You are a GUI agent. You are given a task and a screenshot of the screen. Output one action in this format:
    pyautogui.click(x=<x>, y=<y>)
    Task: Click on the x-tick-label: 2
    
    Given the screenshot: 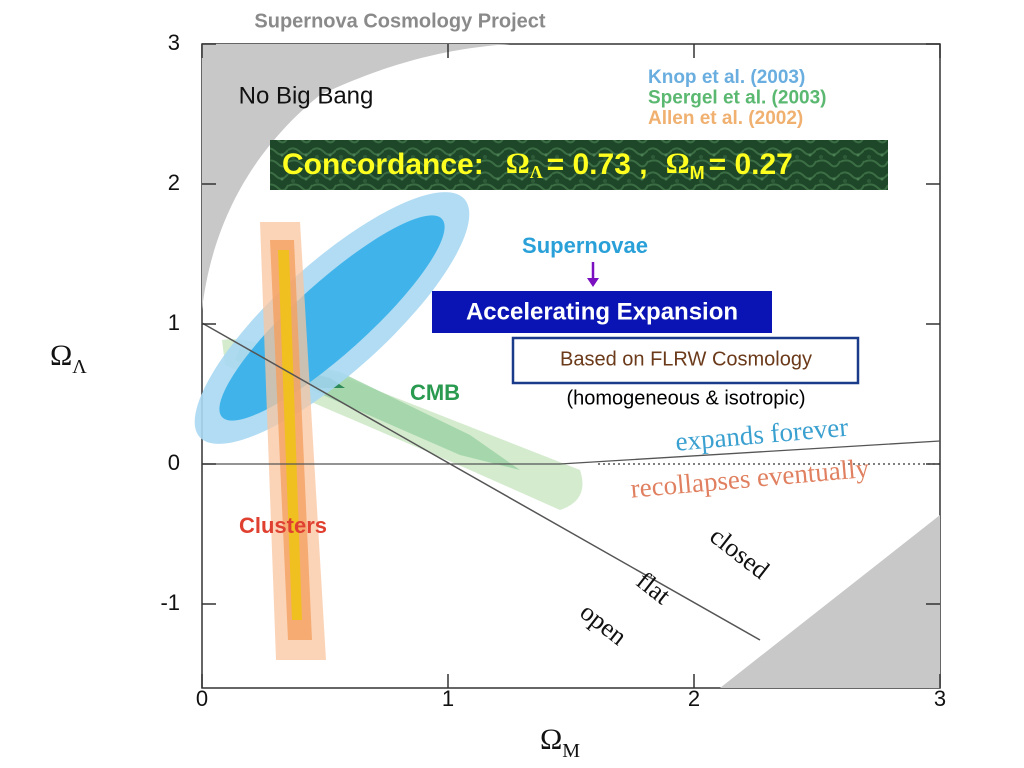 What is the action you would take?
    pyautogui.click(x=694, y=698)
    